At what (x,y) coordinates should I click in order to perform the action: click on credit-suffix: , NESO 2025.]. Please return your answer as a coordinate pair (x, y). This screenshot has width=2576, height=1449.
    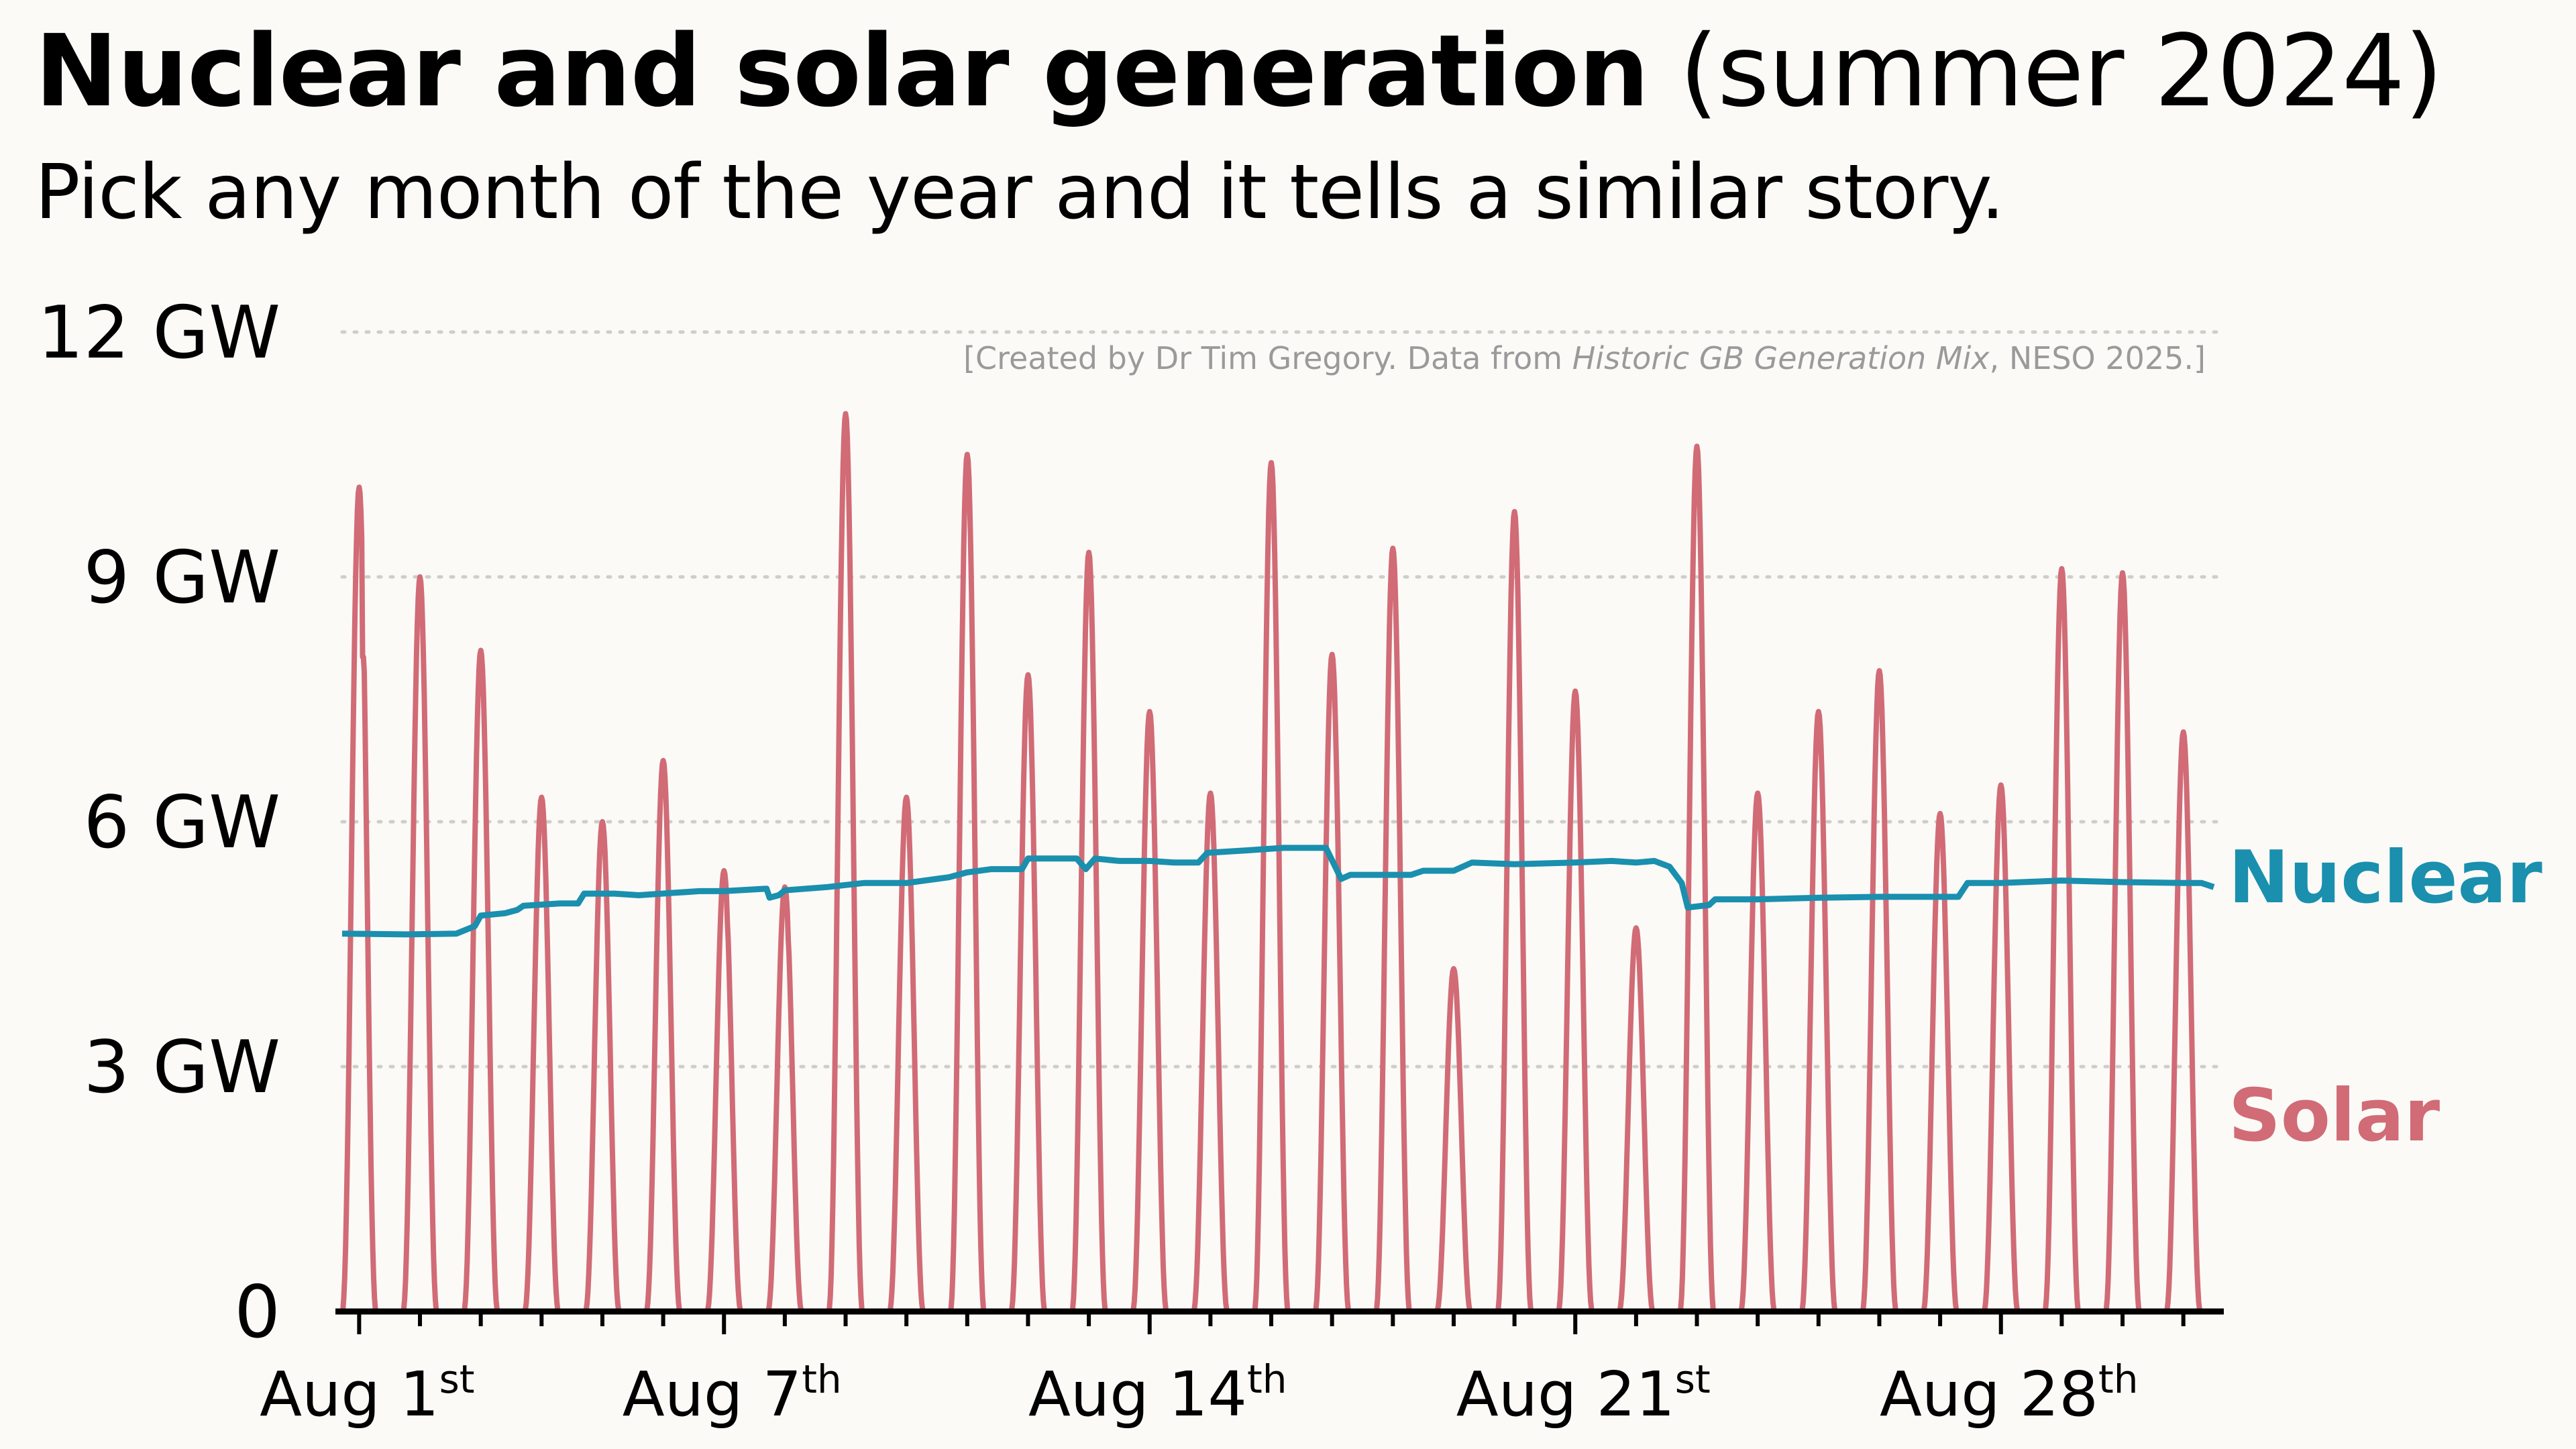
    Looking at the image, I should click on (2098, 358).